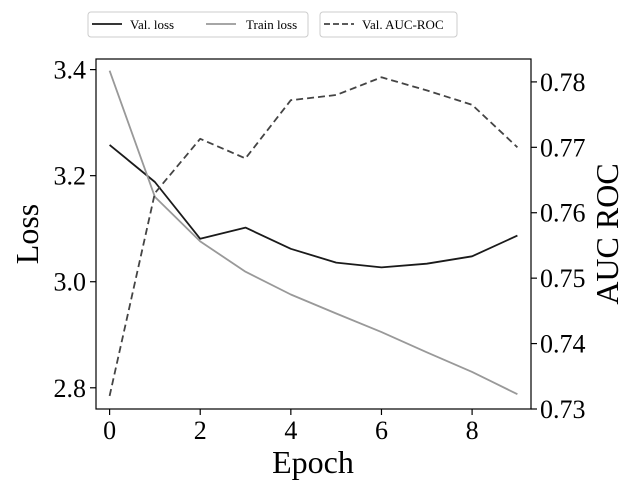 Image resolution: width=640 pixels, height=480 pixels. Describe the element at coordinates (200, 430) in the screenshot. I see `x-tick-label: 2` at that location.